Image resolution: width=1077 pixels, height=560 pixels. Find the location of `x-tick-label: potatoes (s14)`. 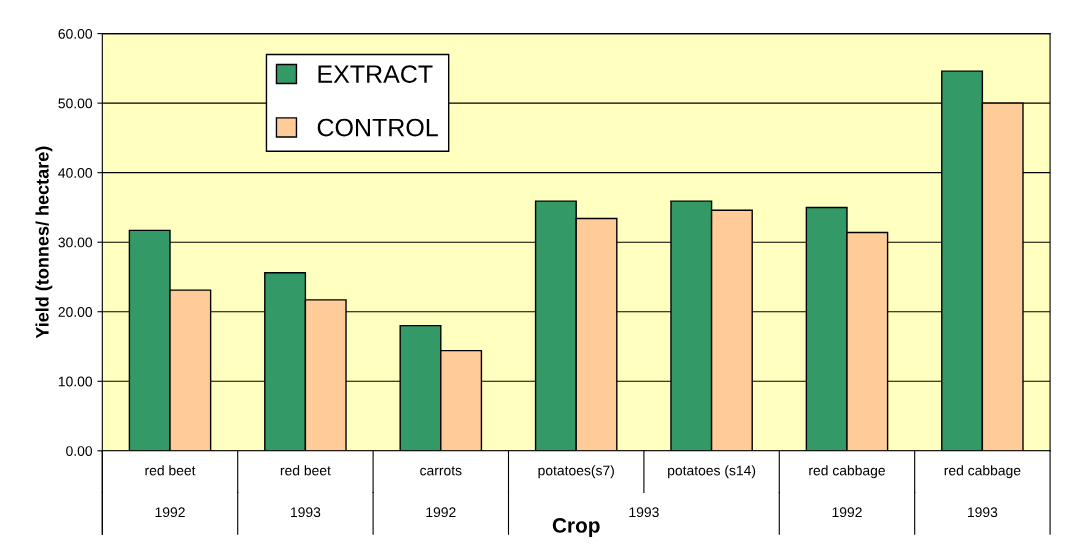

x-tick-label: potatoes (s14) is located at coordinates (712, 472).